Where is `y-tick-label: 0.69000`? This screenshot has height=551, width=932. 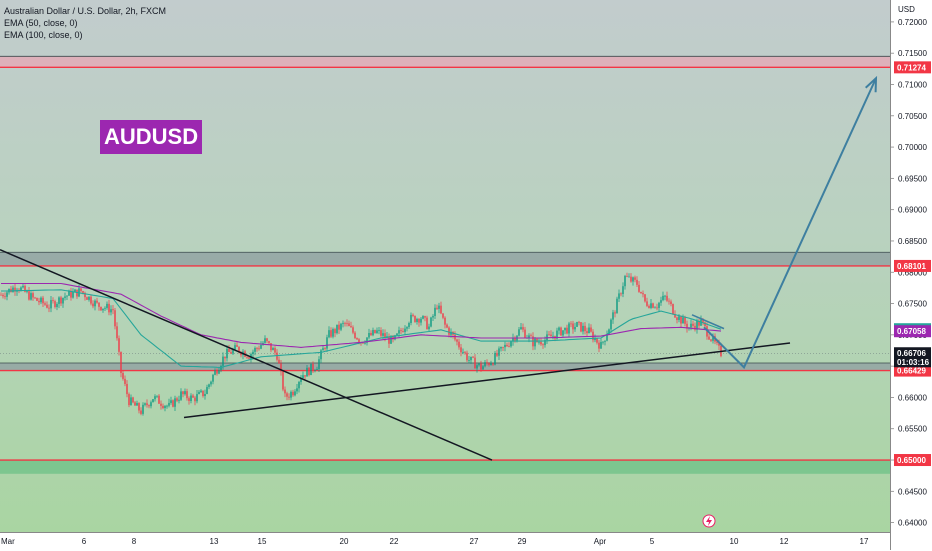
y-tick-label: 0.69000 is located at coordinates (912, 210).